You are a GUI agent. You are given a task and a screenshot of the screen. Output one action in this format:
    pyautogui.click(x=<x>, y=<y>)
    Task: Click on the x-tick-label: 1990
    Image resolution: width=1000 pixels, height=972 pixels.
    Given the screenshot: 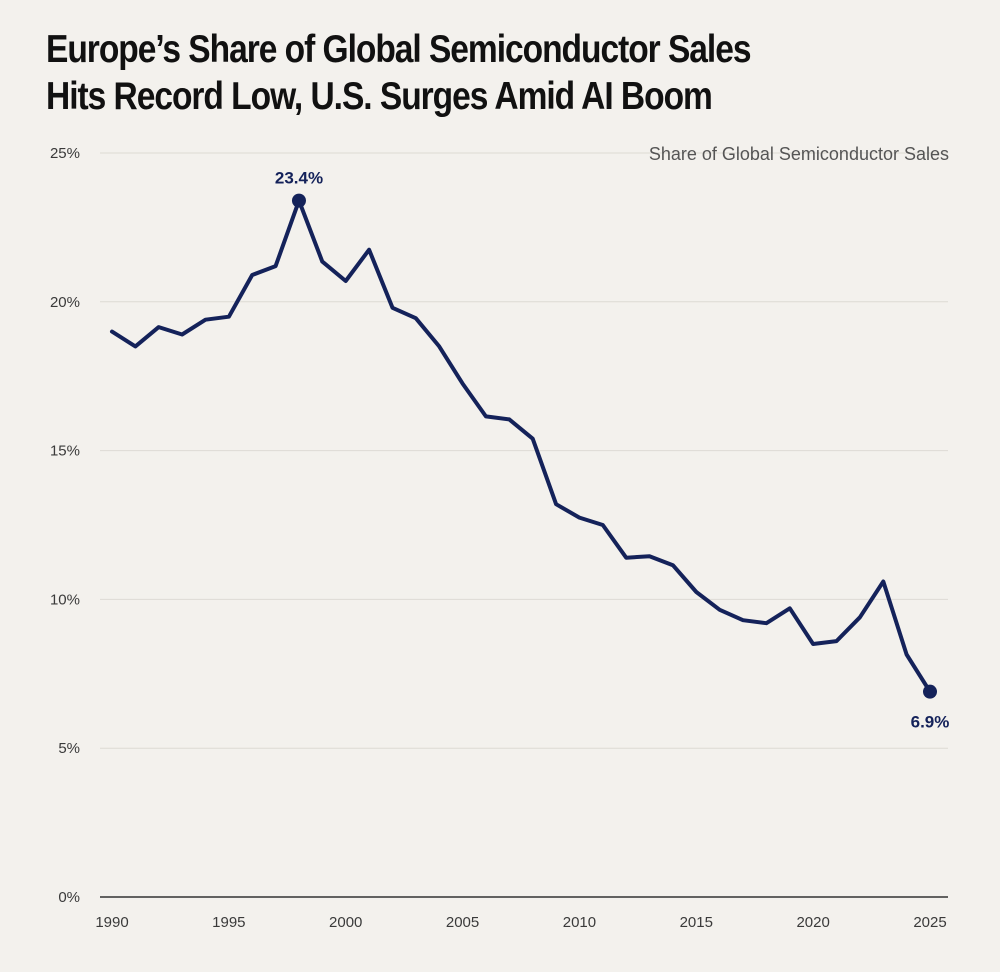 What is the action you would take?
    pyautogui.click(x=111, y=922)
    